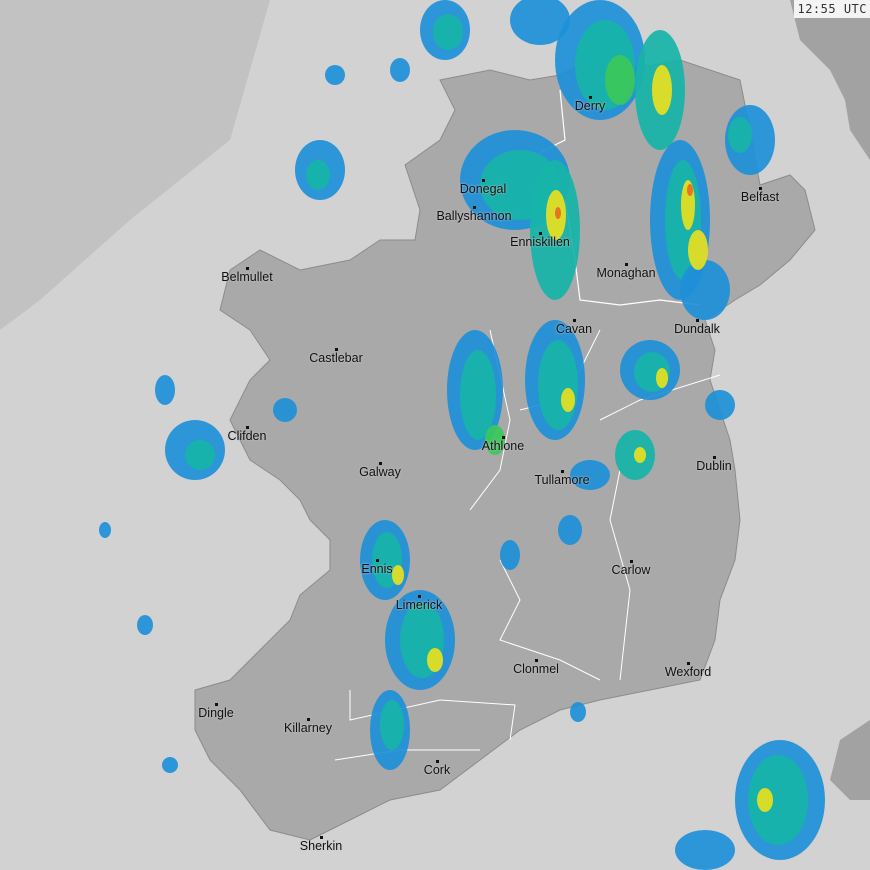 The image size is (870, 870). I want to click on city-label: Enniskillen, so click(540, 242).